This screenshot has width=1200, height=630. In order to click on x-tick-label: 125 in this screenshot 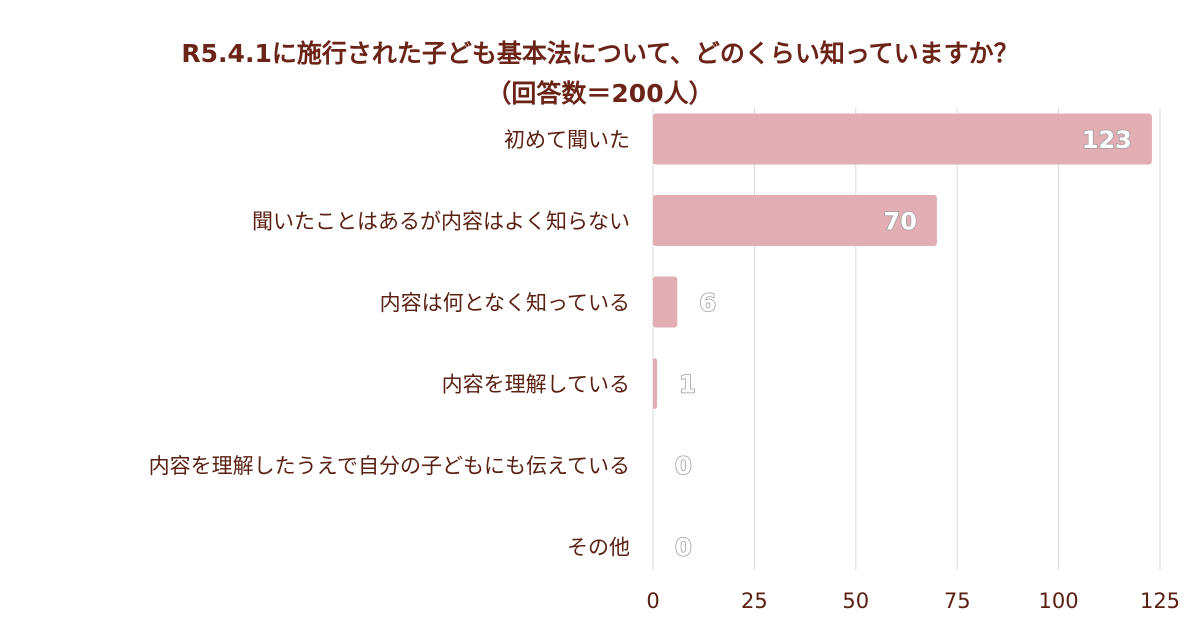, I will do `click(1160, 601)`.